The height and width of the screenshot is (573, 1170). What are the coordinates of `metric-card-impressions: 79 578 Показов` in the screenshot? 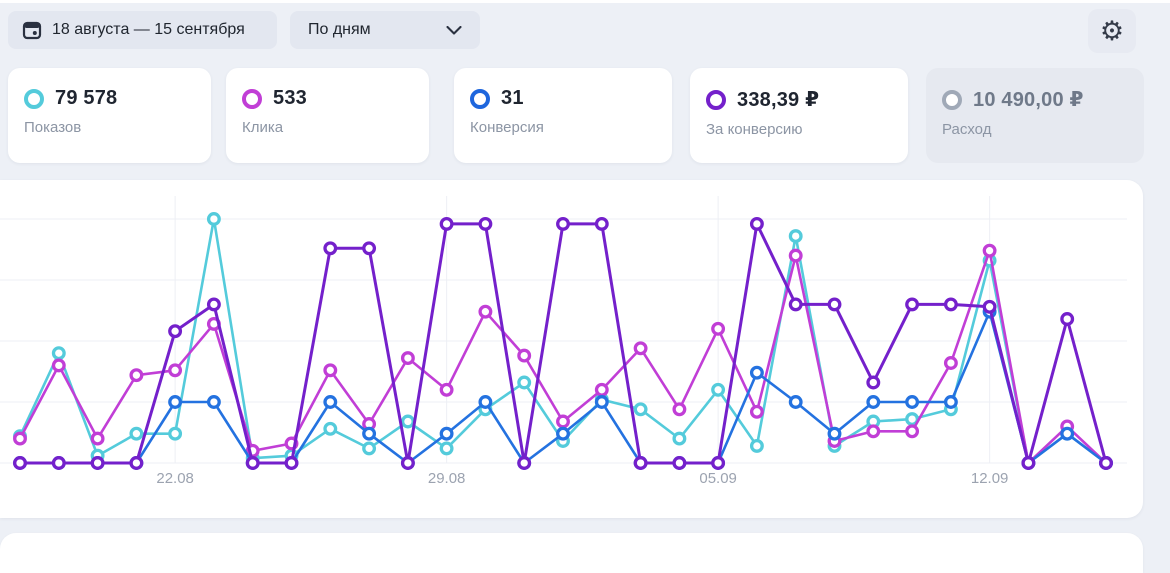 It's located at (109, 115).